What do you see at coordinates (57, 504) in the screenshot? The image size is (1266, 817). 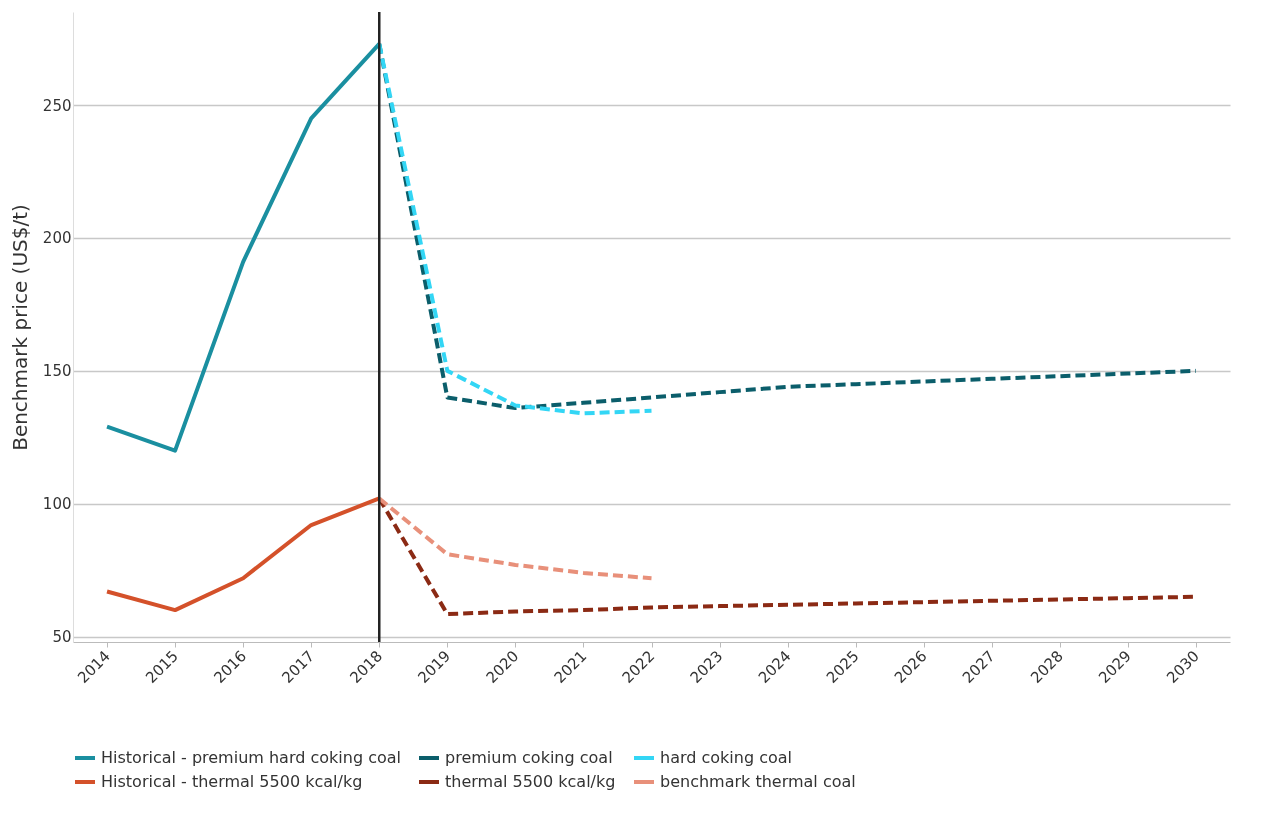 I see `y-tick-label: 100` at bounding box center [57, 504].